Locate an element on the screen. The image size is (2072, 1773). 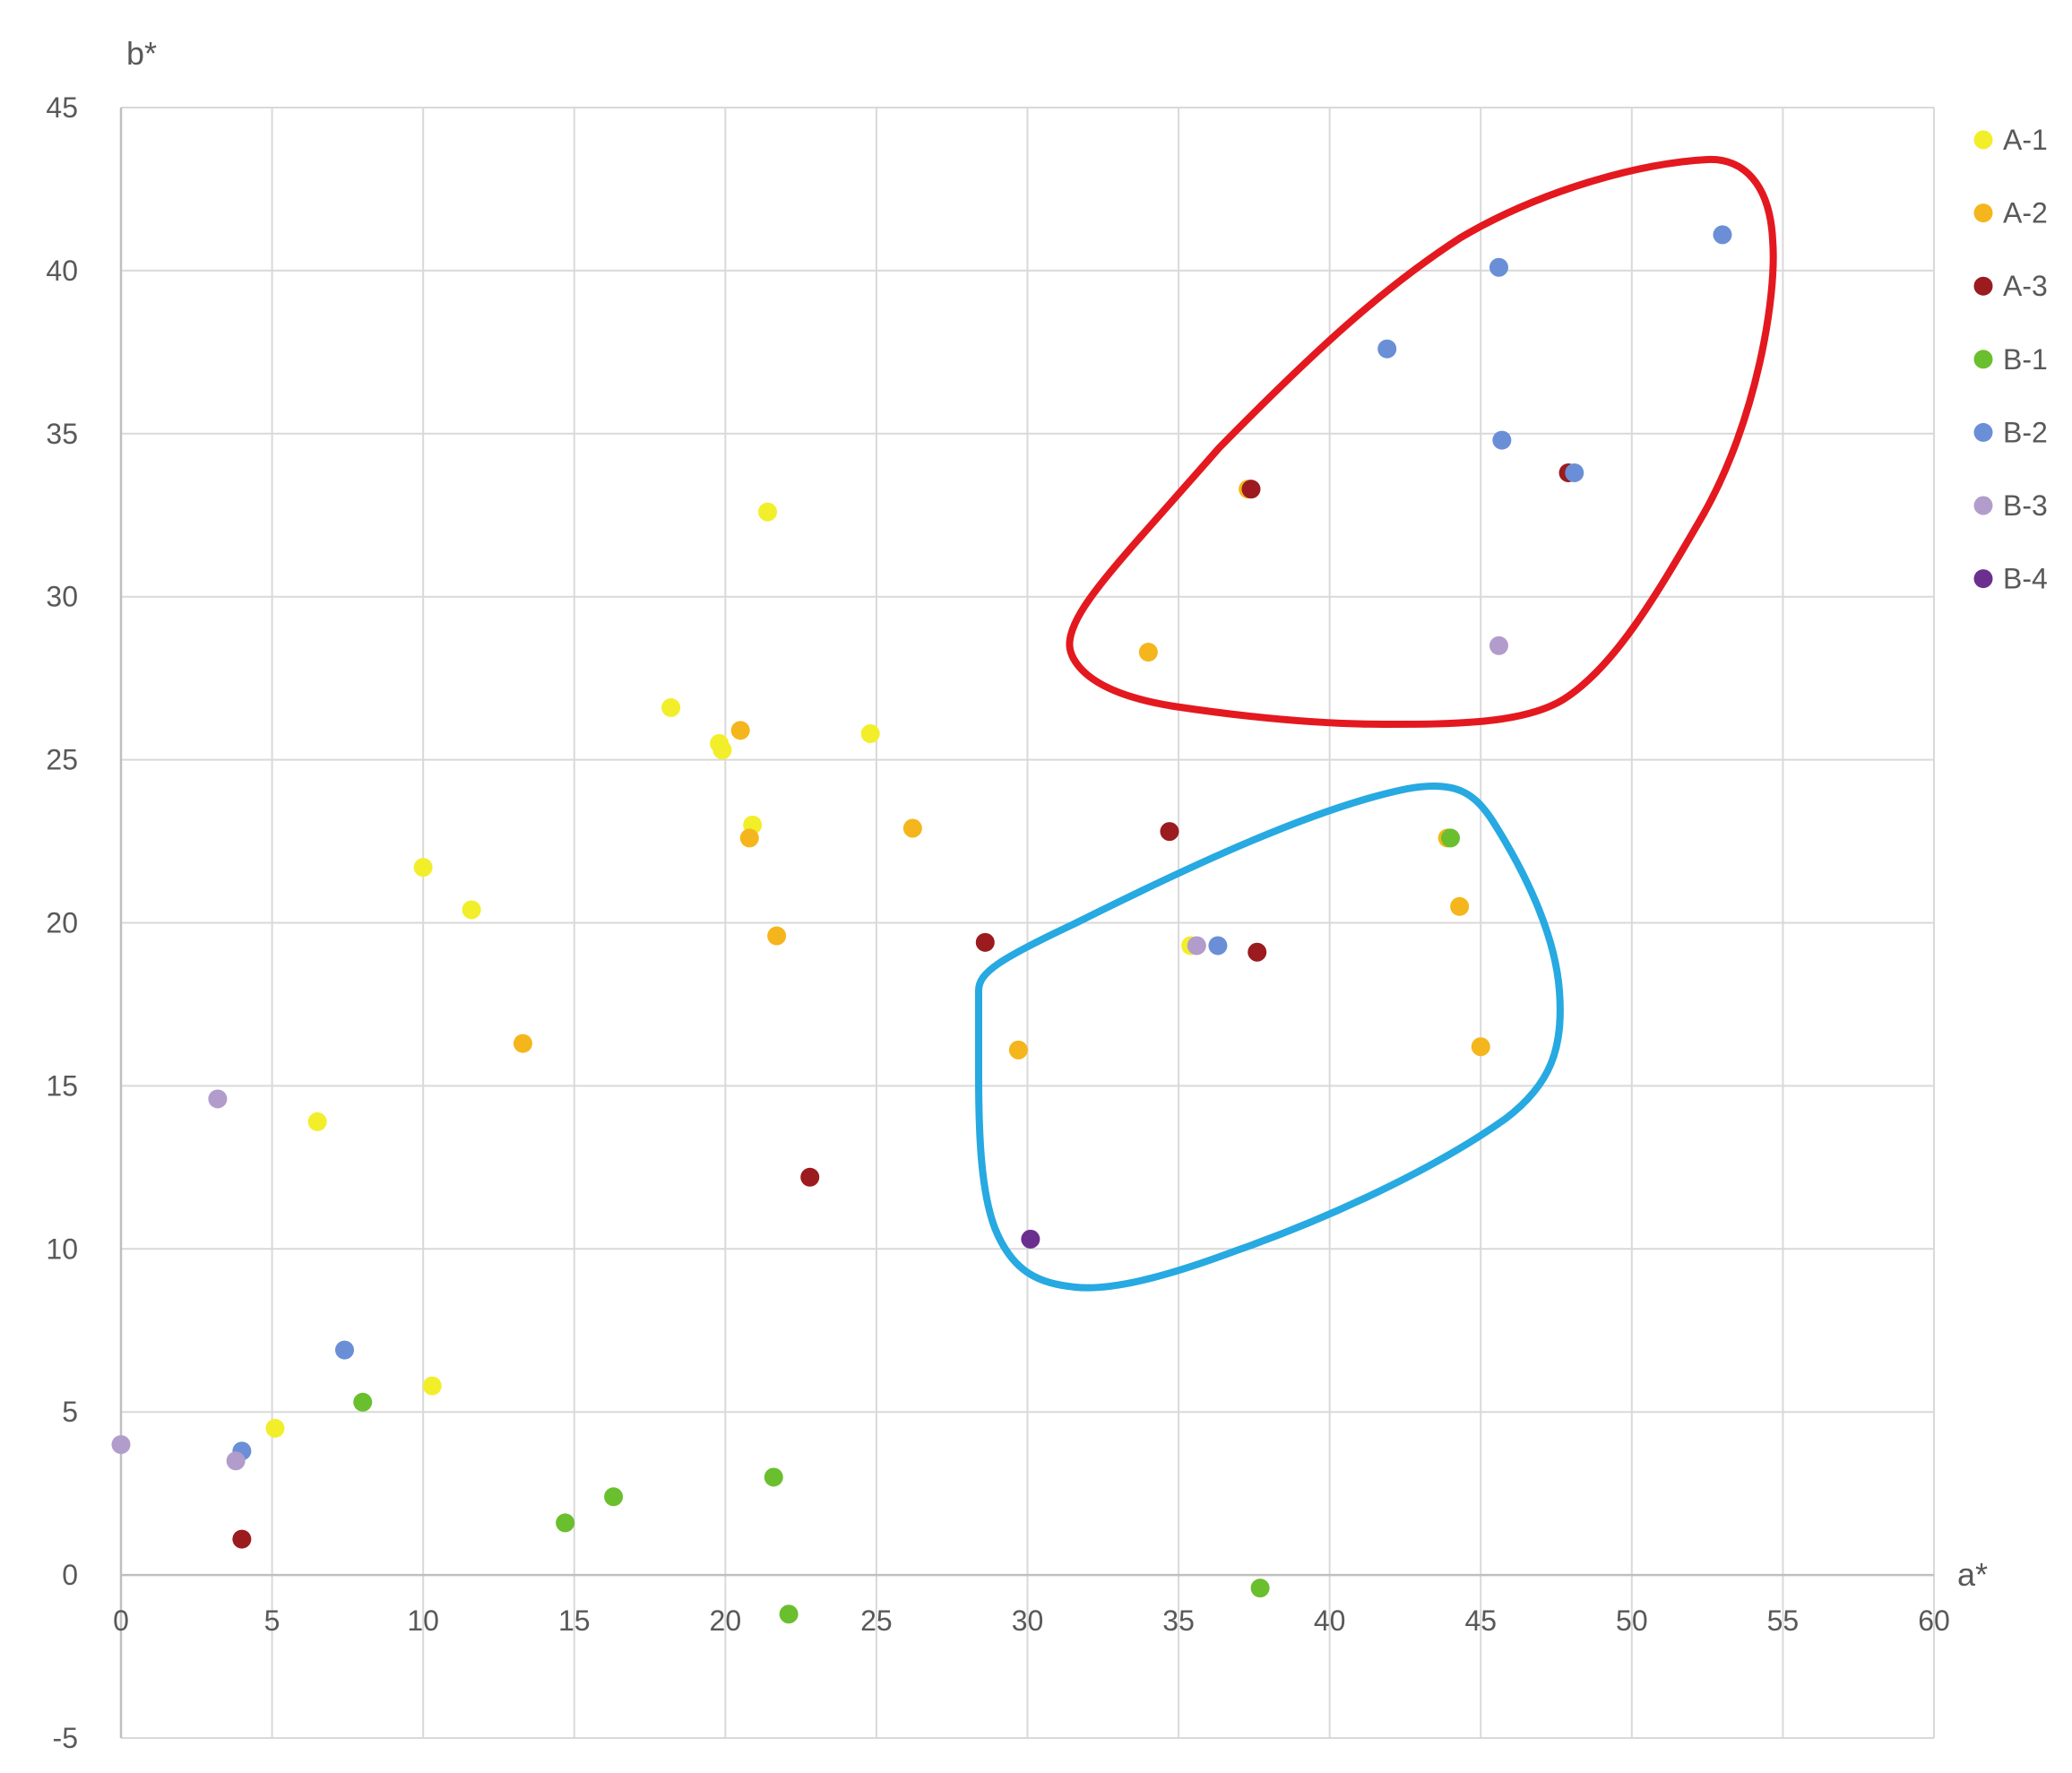
legend: A-1 A-2 A-3 B-1 B-2 B-3 B-4 is located at coordinates (2010, 359).